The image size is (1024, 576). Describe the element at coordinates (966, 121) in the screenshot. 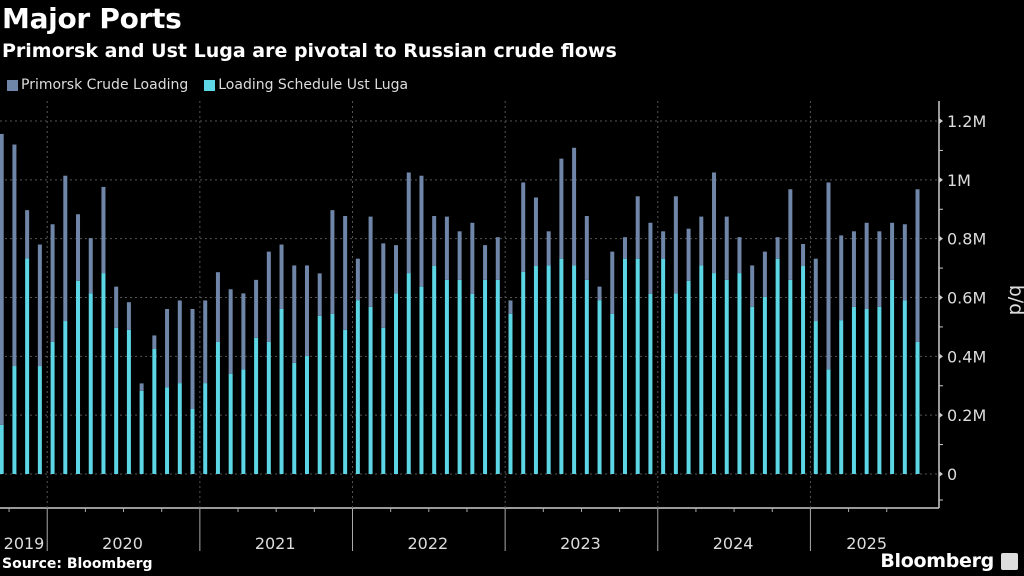

I see `y-tick-label: 1.2M` at that location.